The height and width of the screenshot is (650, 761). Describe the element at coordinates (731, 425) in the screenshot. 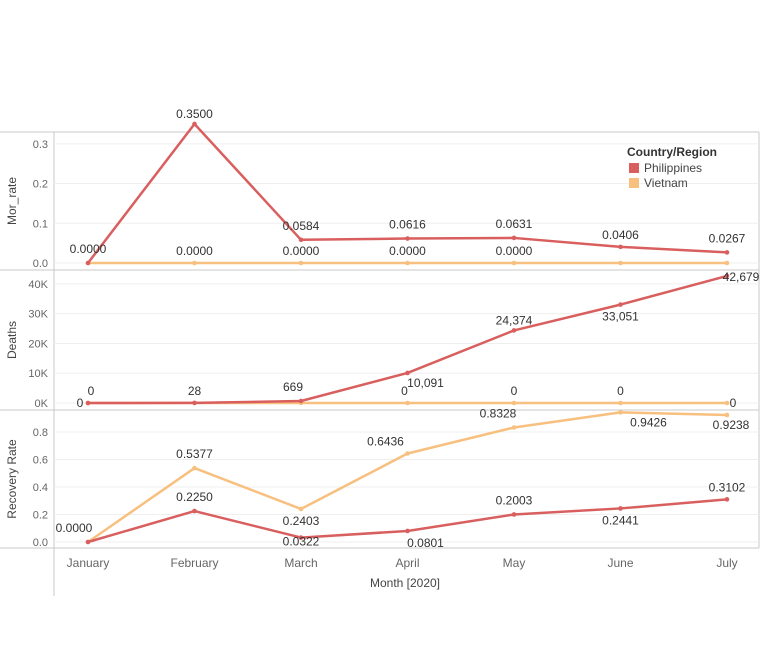

I see `data-label: 0.9238` at that location.